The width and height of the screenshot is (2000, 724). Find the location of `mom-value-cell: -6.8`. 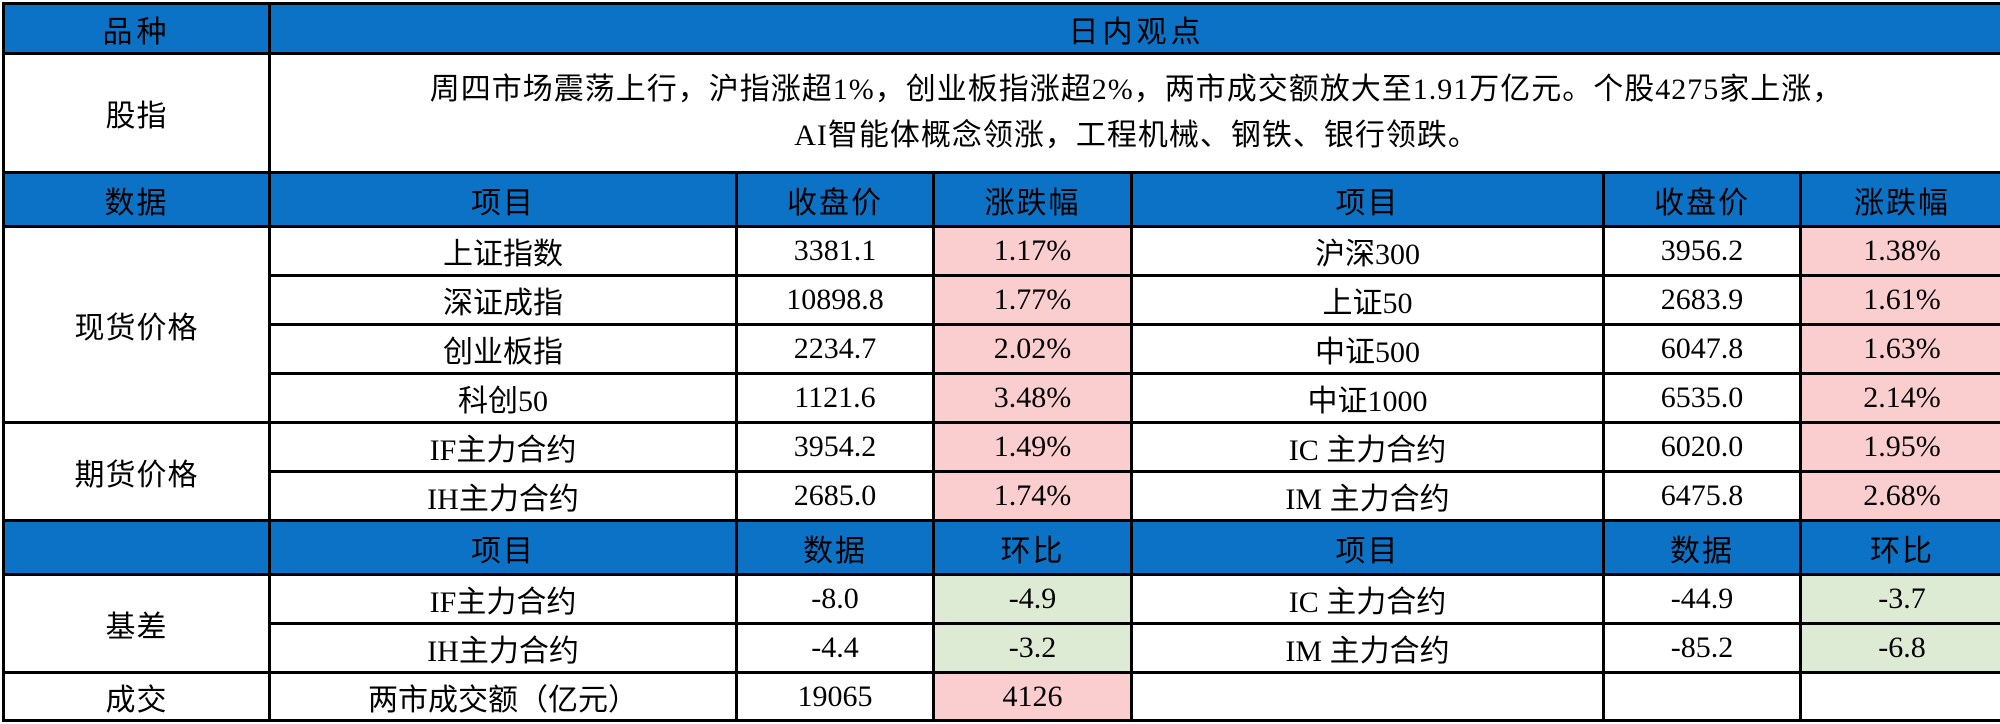

mom-value-cell: -6.8 is located at coordinates (1899, 648).